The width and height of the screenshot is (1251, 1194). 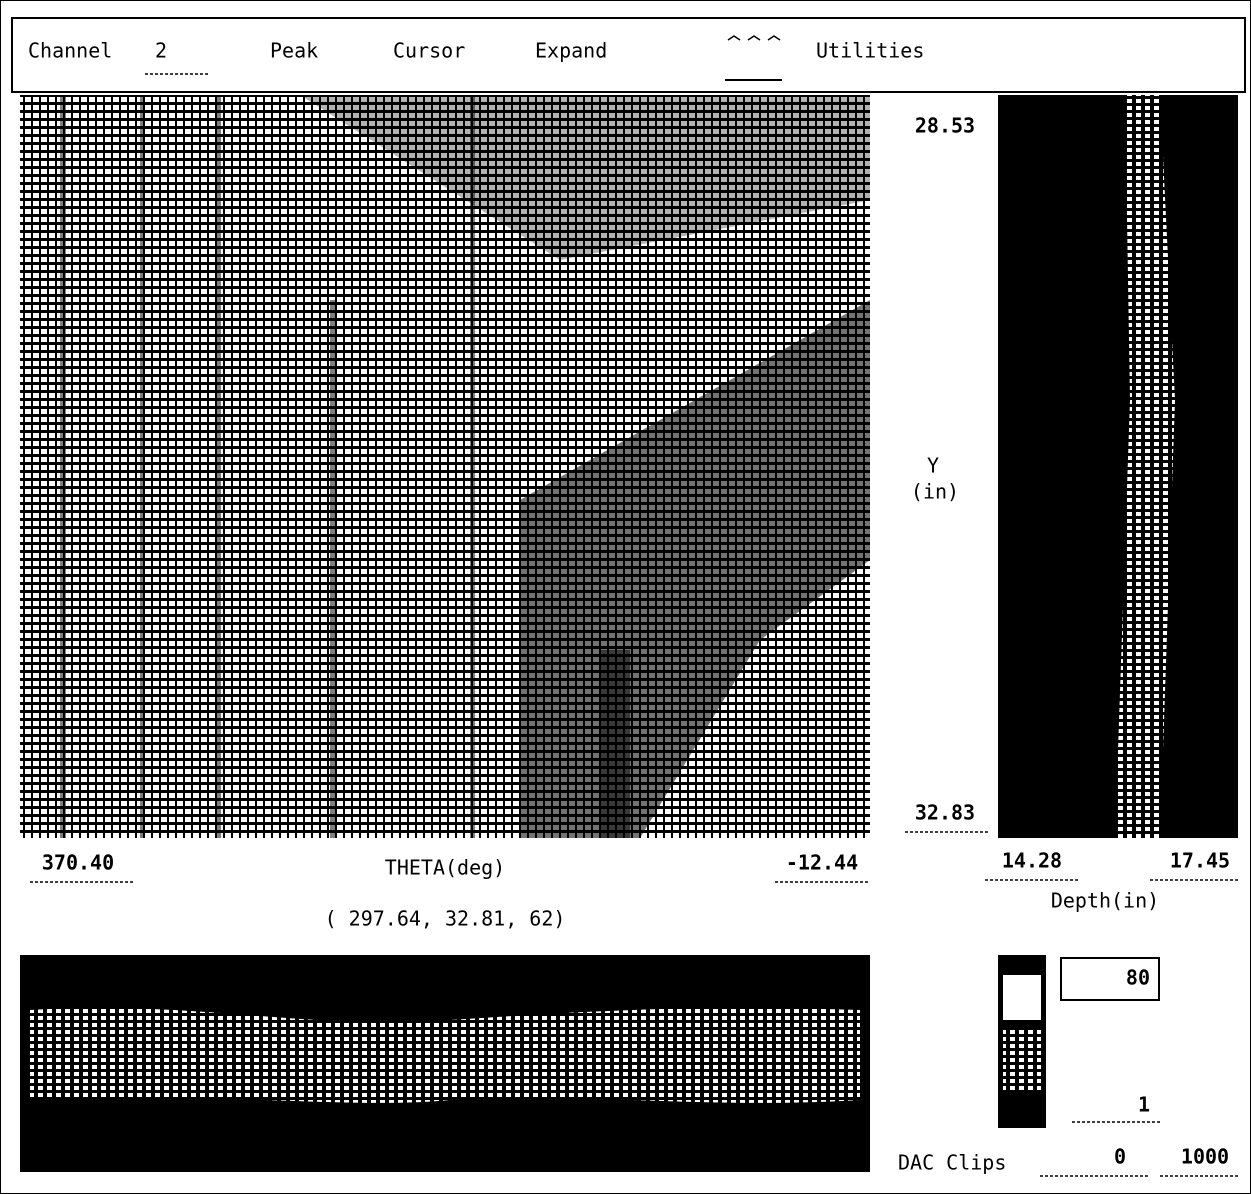 I want to click on y-top: 28.53, so click(x=945, y=126).